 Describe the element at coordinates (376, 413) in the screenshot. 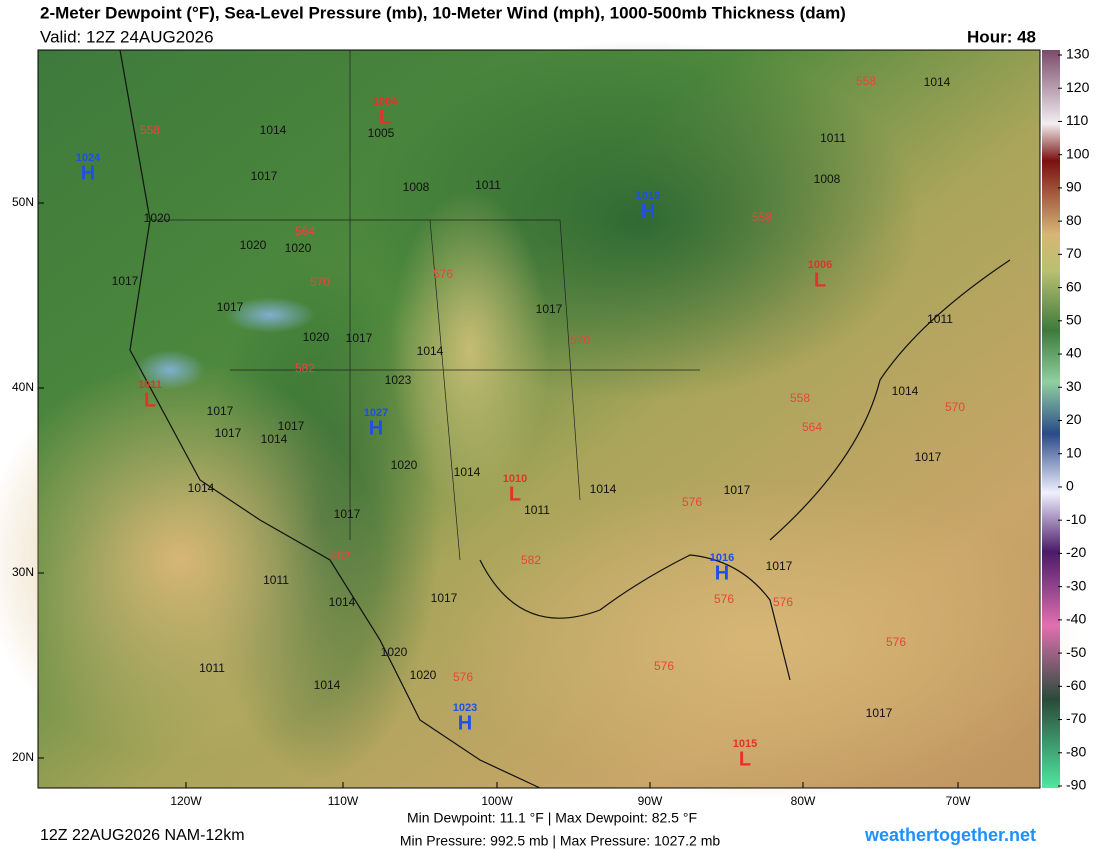

I see `pressure-value: 1027` at that location.